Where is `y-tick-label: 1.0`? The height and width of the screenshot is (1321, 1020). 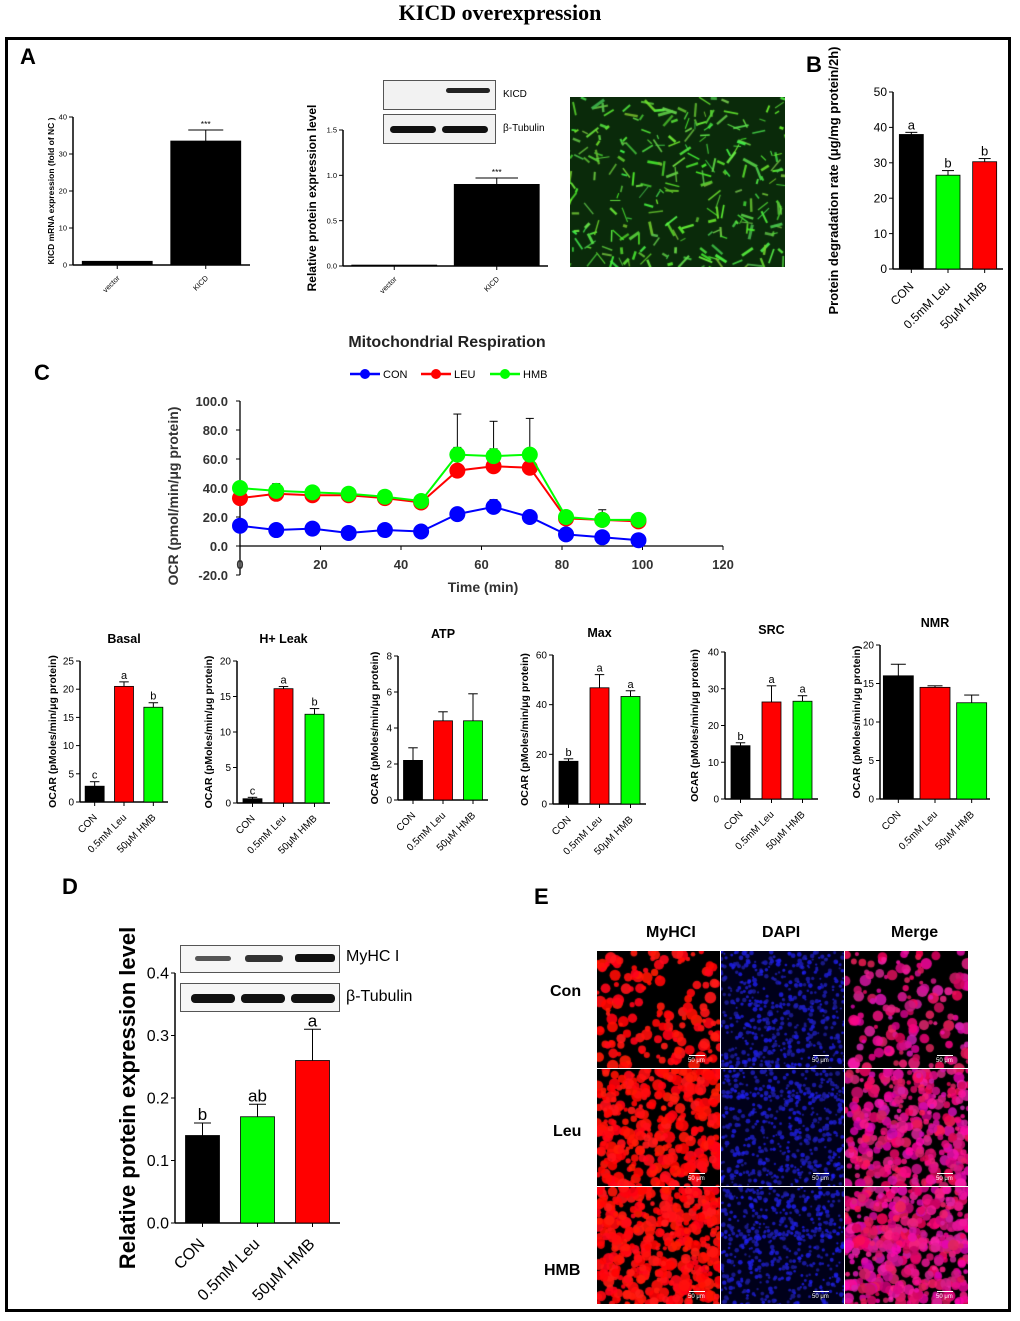
y-tick-label: 1.0 is located at coordinates (332, 175).